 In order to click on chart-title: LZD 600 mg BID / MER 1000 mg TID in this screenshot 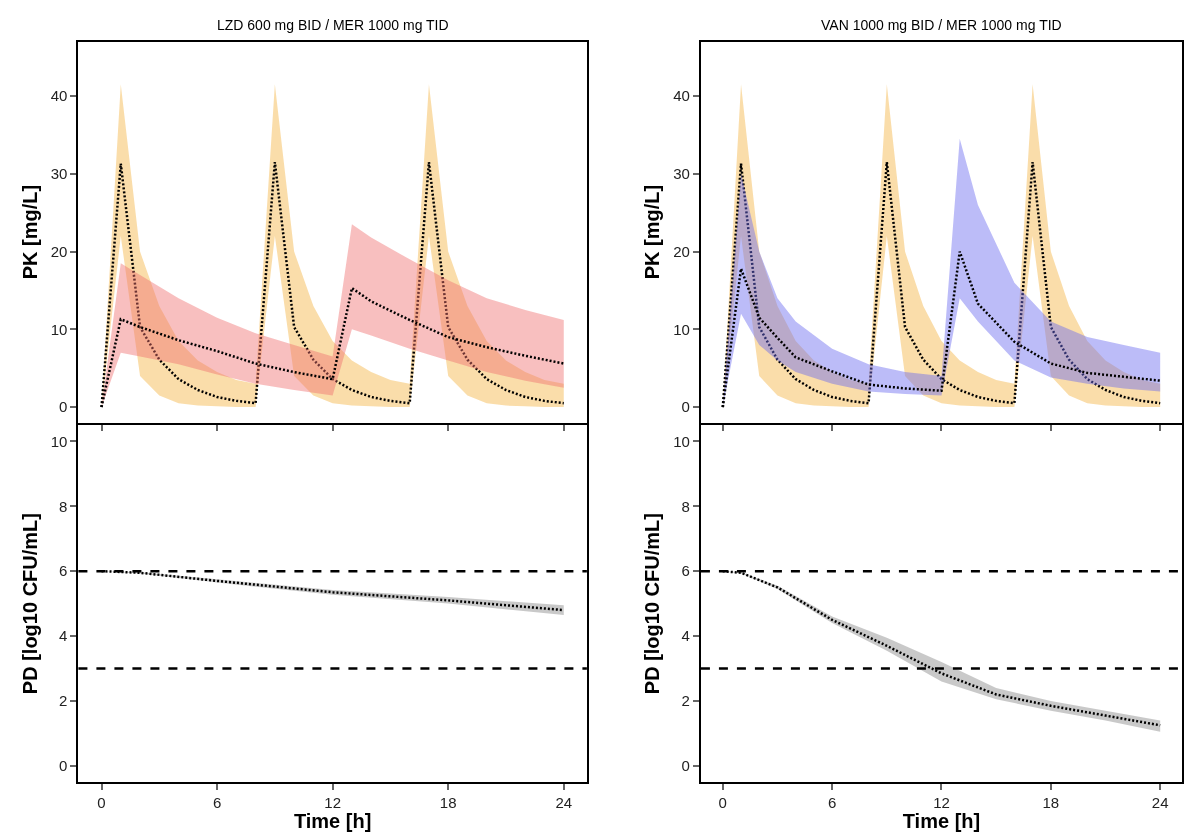, I will do `click(333, 25)`.